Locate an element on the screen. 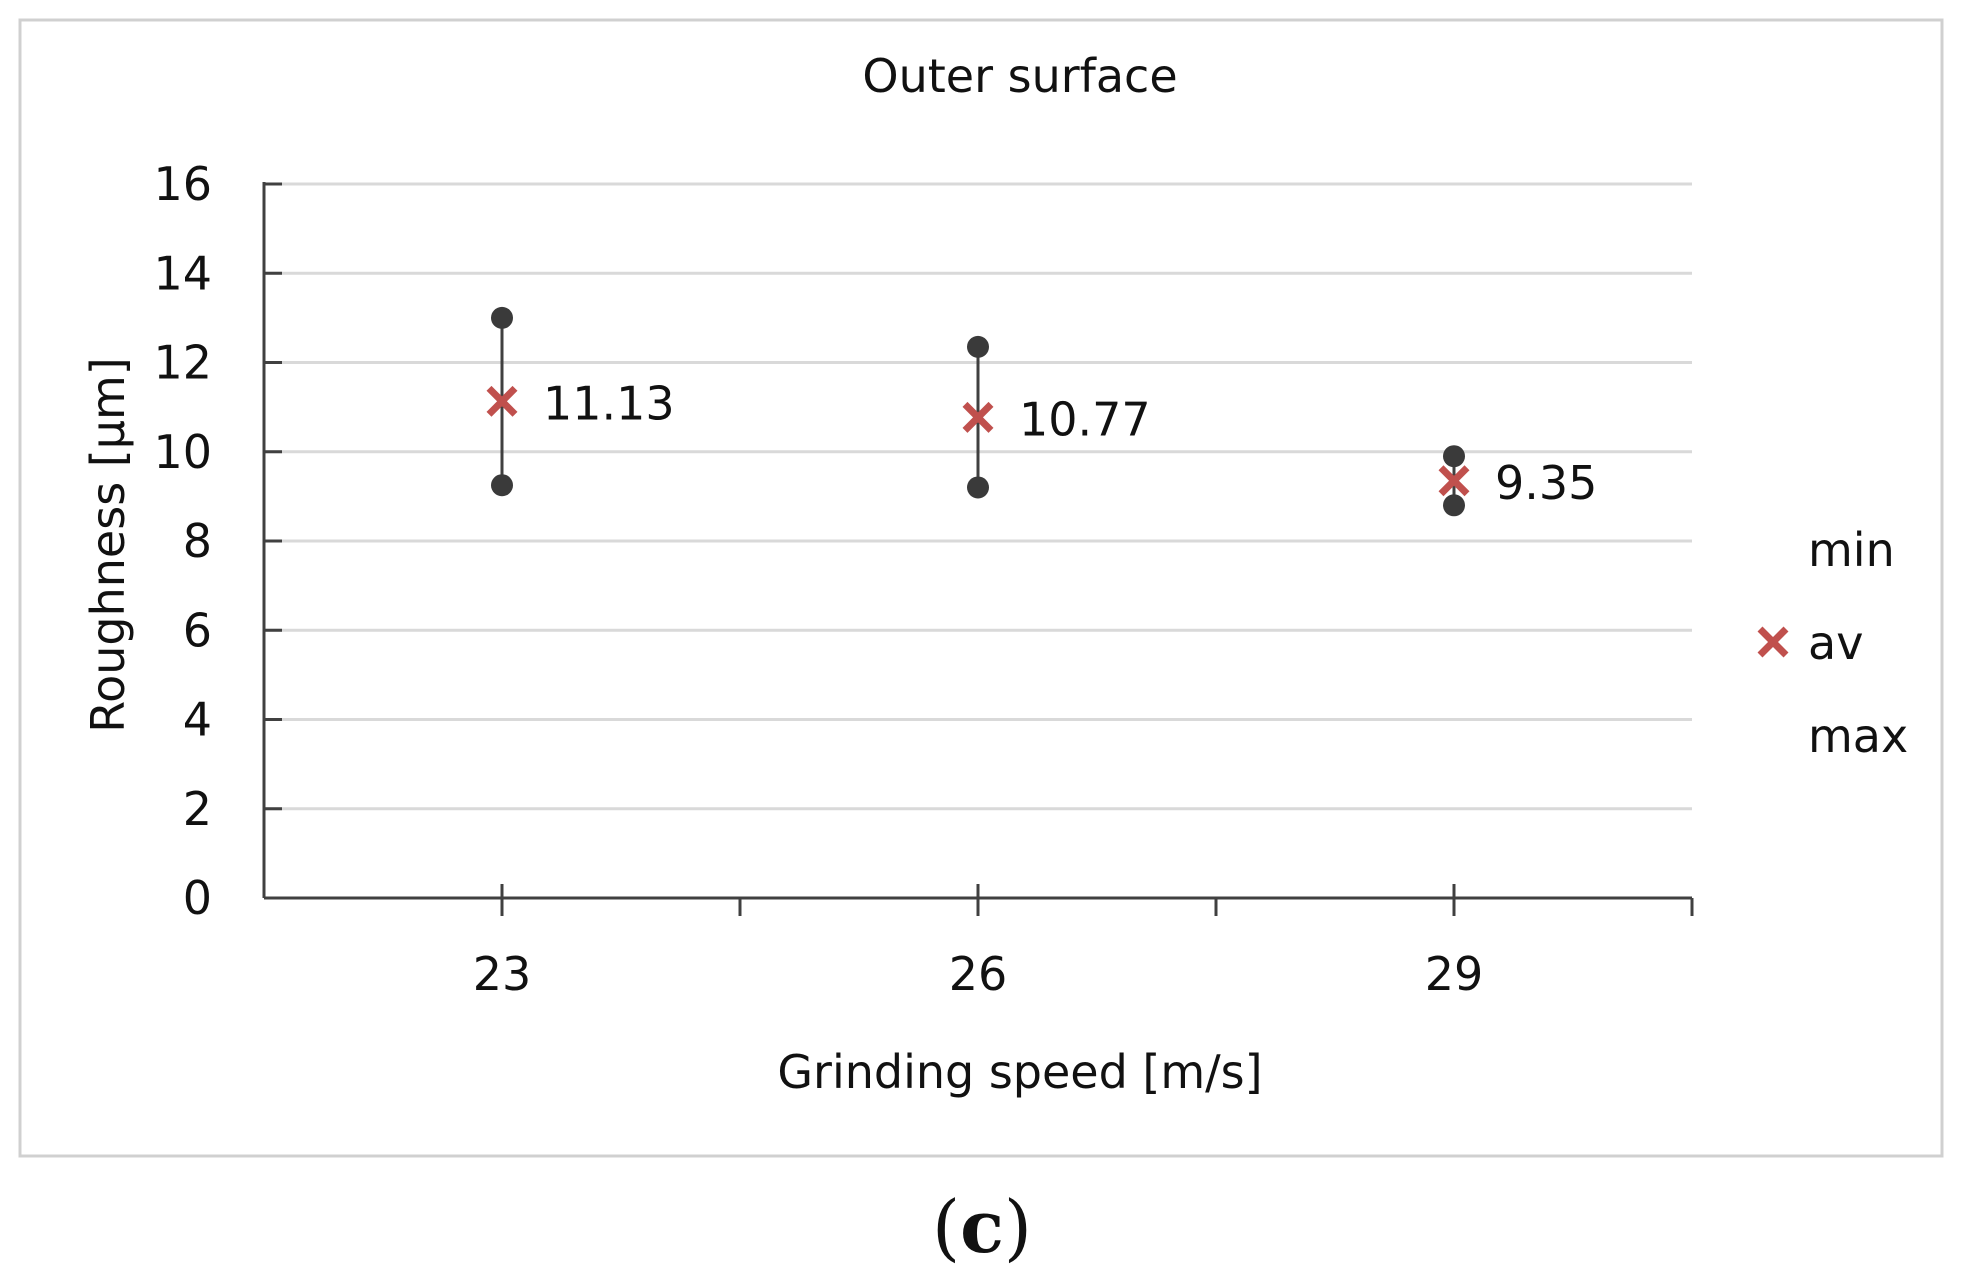  y-tick-label: 2 is located at coordinates (197, 809).